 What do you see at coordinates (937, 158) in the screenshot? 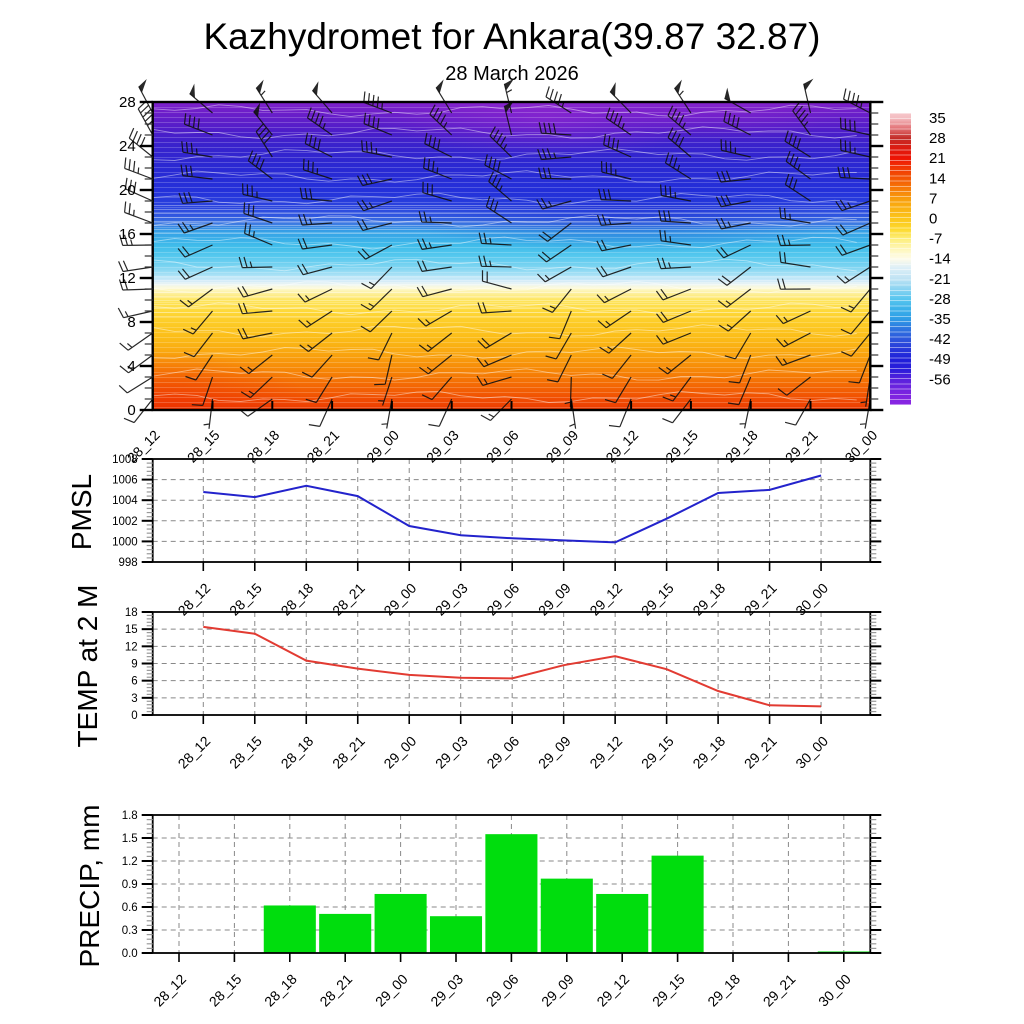
I see `svg-text: 21` at bounding box center [937, 158].